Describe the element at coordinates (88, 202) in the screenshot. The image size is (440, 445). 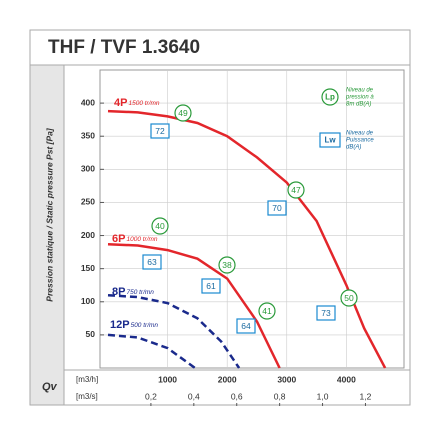
I see `y-tick-label: 250` at that location.